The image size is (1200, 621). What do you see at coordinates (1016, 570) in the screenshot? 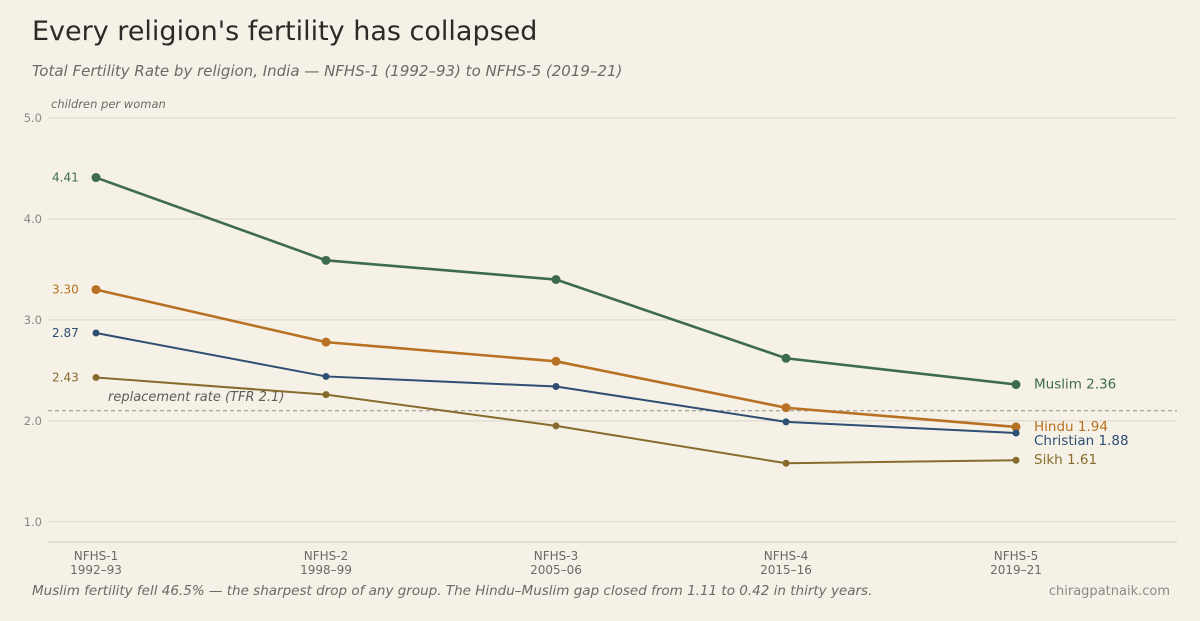
I see `x-tick-period: 2019–21` at bounding box center [1016, 570].